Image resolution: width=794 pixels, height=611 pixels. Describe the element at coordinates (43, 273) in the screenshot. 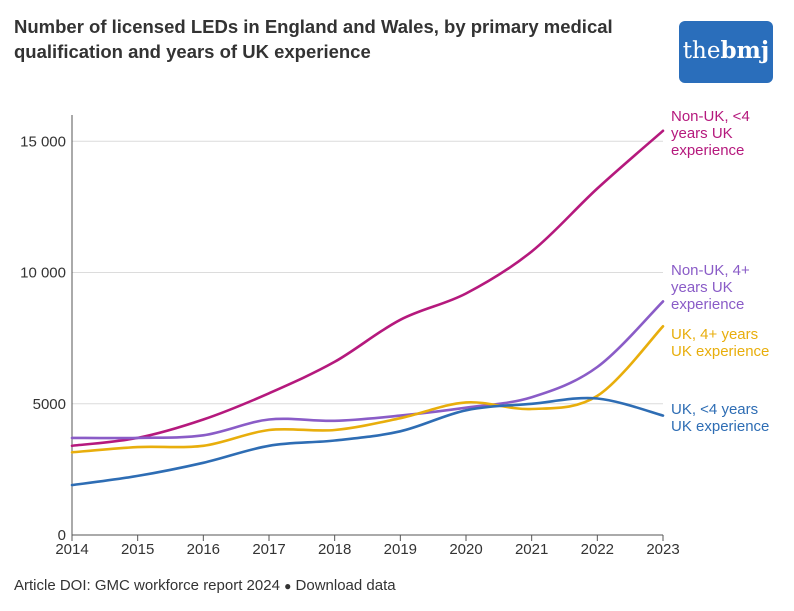

I see `y-tick-label: 10 000` at that location.